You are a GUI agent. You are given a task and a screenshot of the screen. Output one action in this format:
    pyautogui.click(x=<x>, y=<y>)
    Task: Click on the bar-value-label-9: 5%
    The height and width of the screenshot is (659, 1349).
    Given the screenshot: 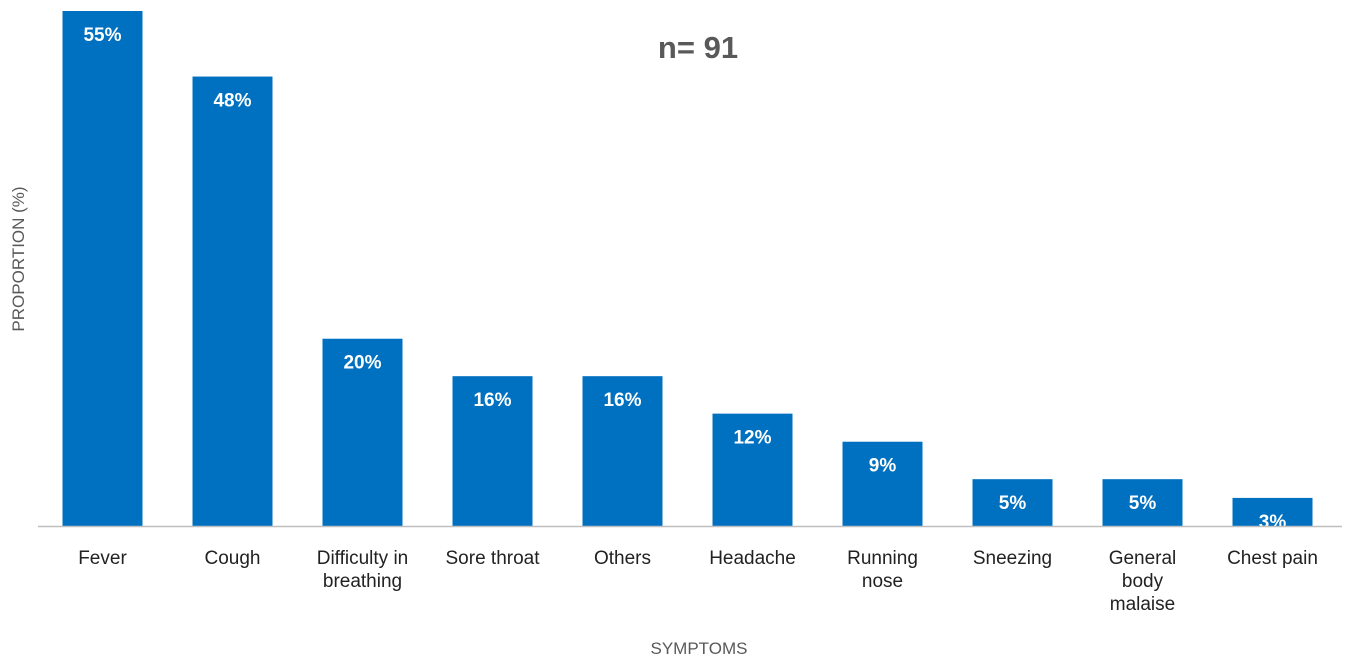 What is the action you would take?
    pyautogui.click(x=1143, y=503)
    